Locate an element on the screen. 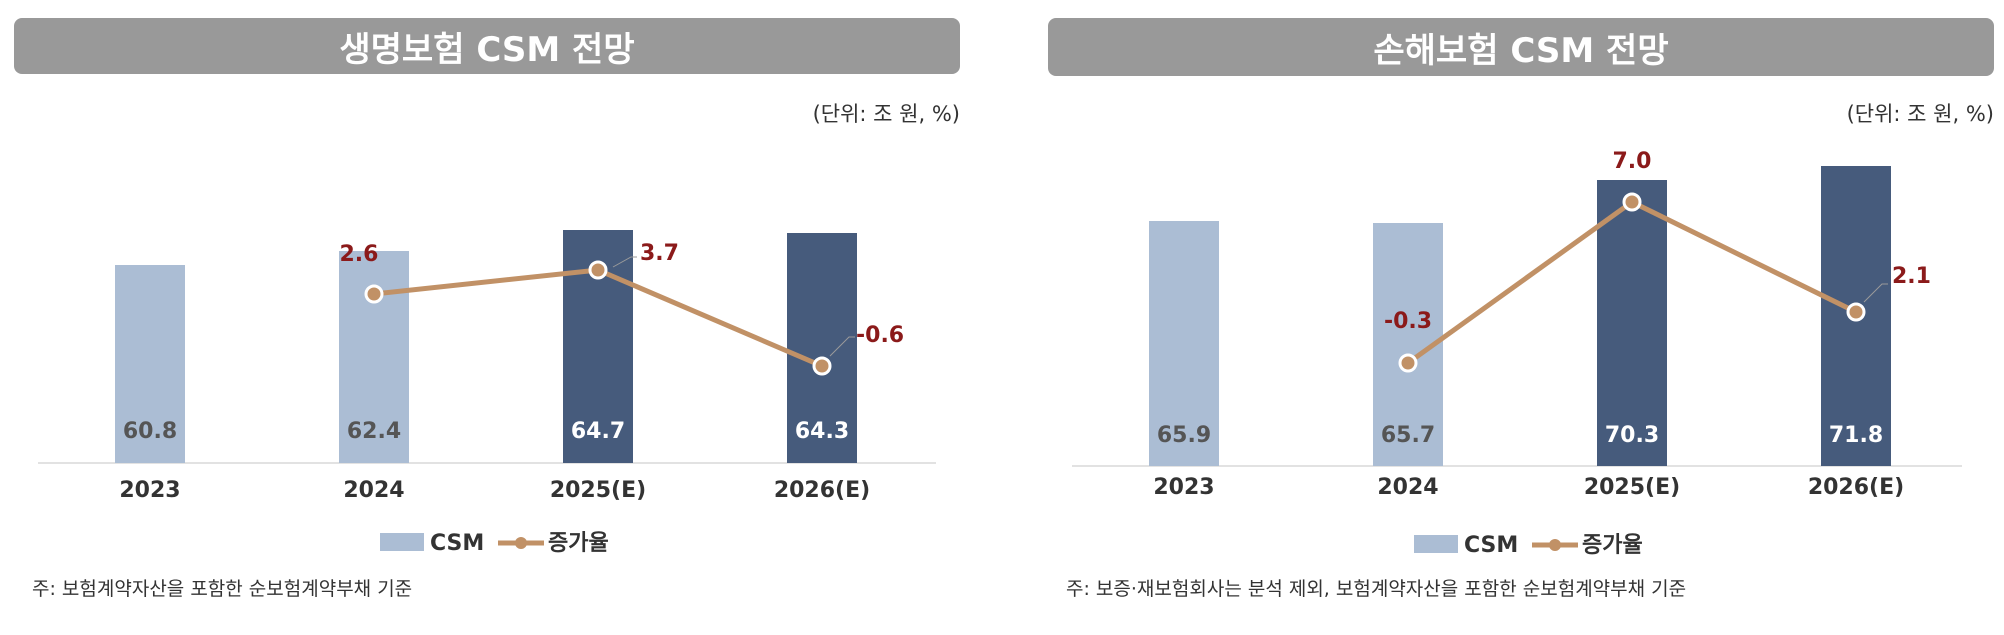 The width and height of the screenshot is (2004, 635). chart-title: 생명보험 CSM 전망 is located at coordinates (487, 46).